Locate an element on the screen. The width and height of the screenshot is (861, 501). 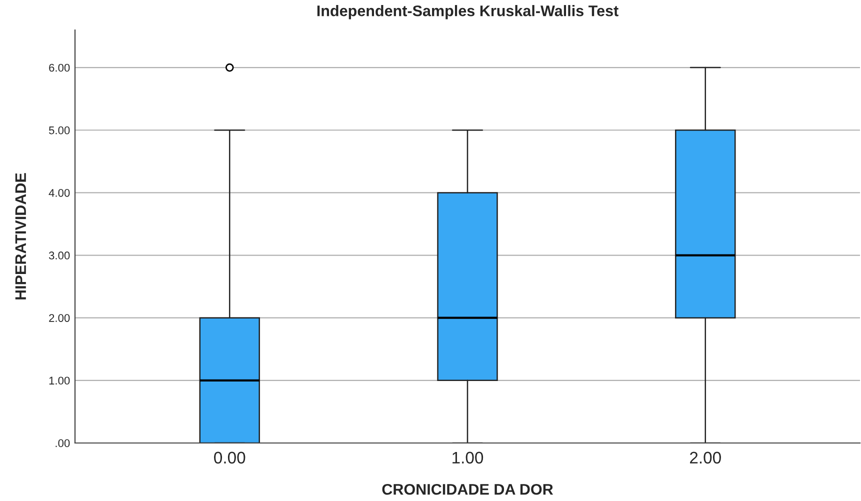
x-tick-label: 0.00 is located at coordinates (230, 458).